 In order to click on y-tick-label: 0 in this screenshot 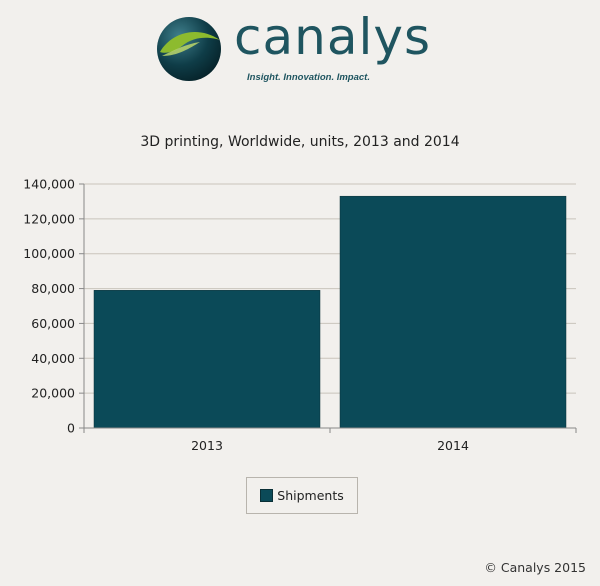, I will do `click(71, 428)`.